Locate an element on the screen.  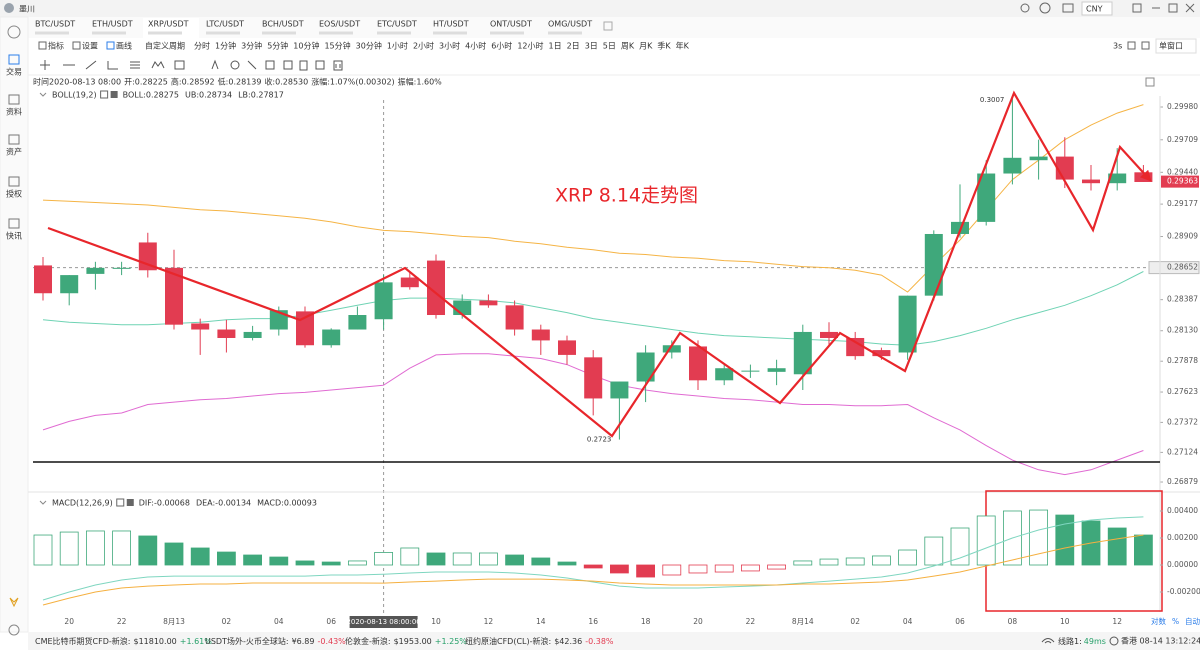
period-button: 年K is located at coordinates (683, 46).